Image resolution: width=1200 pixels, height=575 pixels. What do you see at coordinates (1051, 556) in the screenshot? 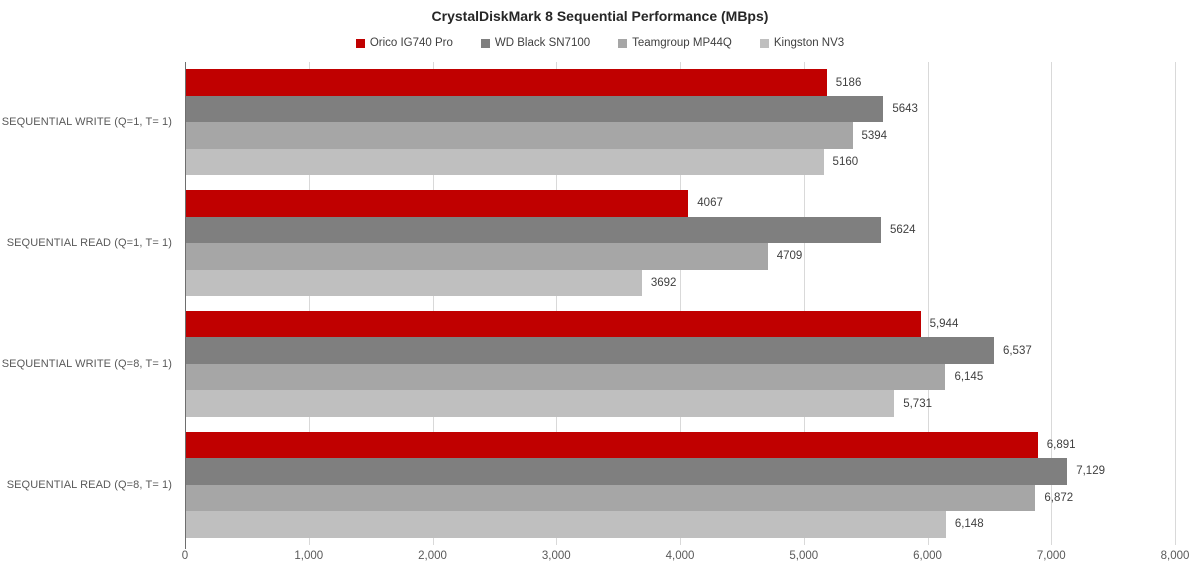
I see `x-tick-label: 7,000` at bounding box center [1051, 556].